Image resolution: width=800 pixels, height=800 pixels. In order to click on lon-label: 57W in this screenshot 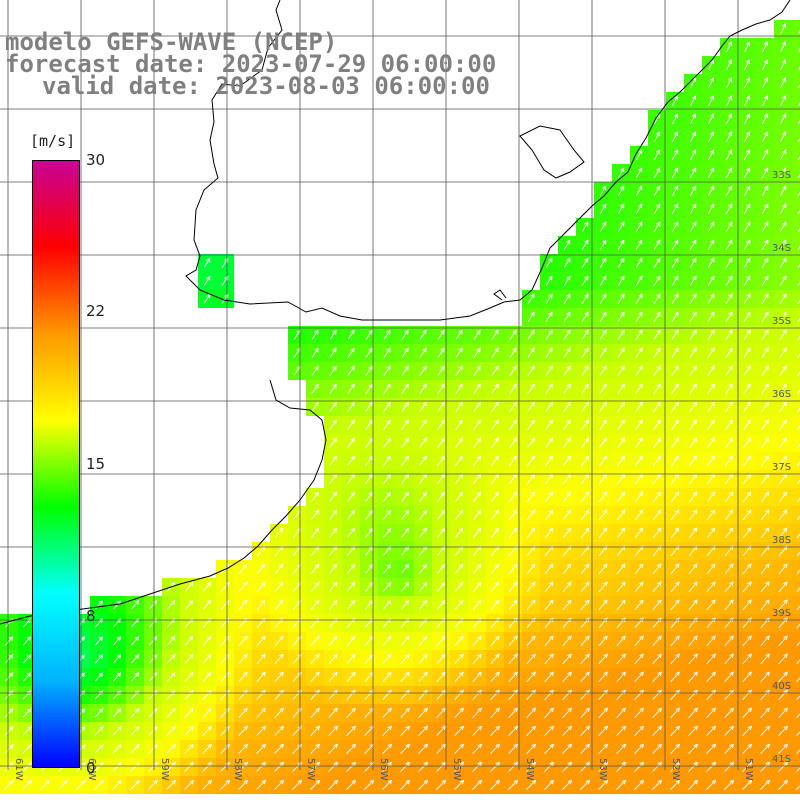, I will do `click(310, 769)`.